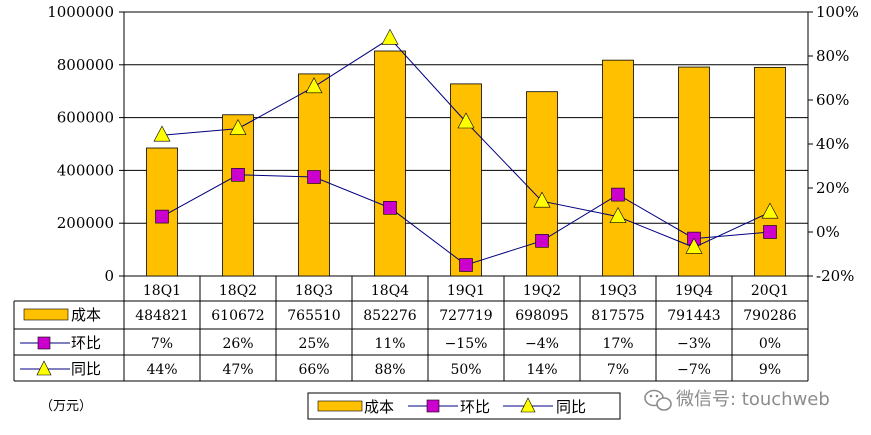 This screenshot has width=871, height=435. What do you see at coordinates (238, 291) in the screenshot?
I see `category-label: 18Q2` at bounding box center [238, 291].